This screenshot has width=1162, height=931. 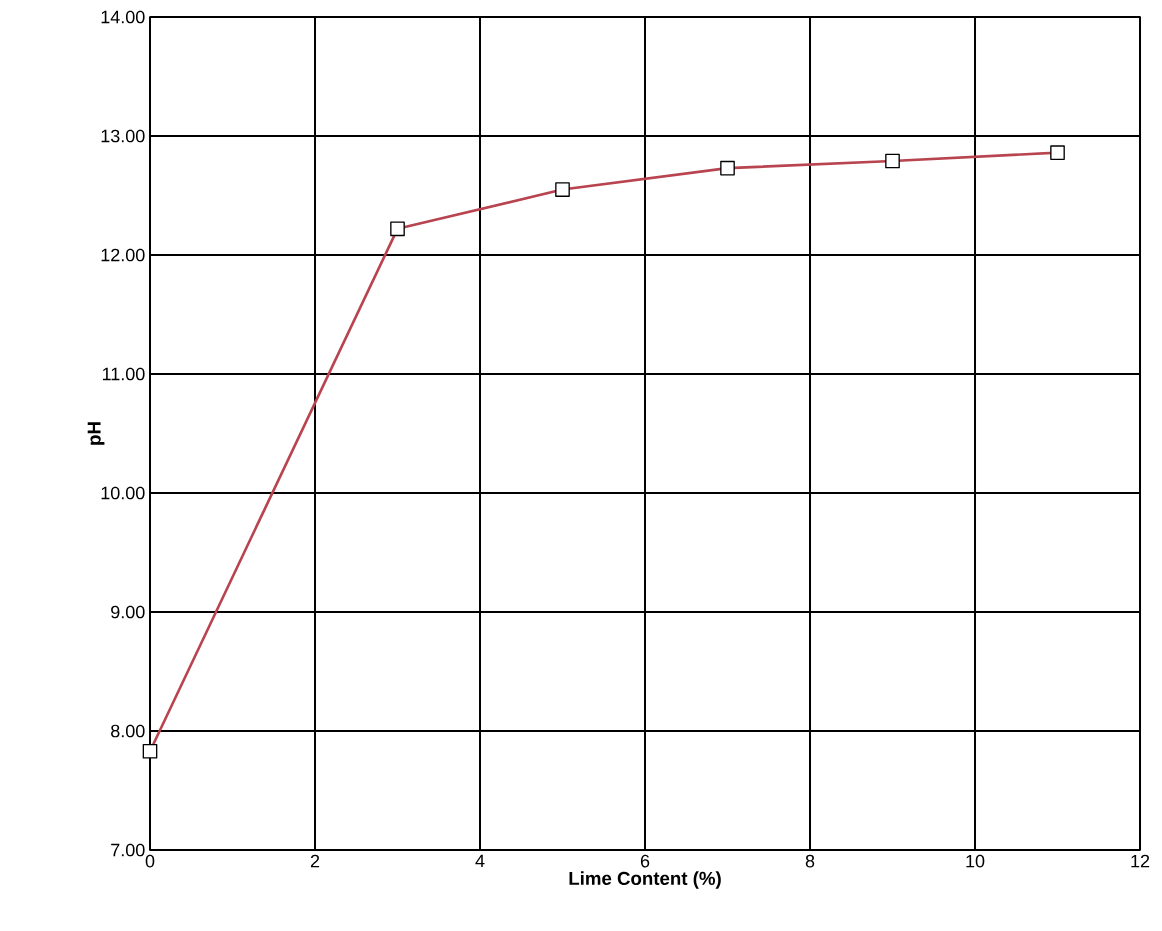 I want to click on y-tick-label: 12.00, so click(x=123, y=255).